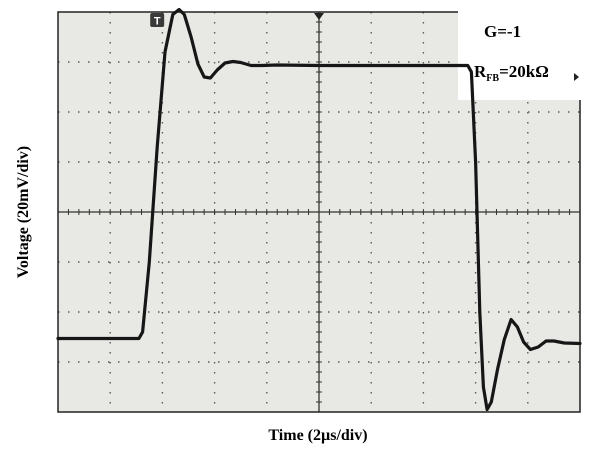 The image size is (595, 451). I want to click on annotation-box, so click(521, 54).